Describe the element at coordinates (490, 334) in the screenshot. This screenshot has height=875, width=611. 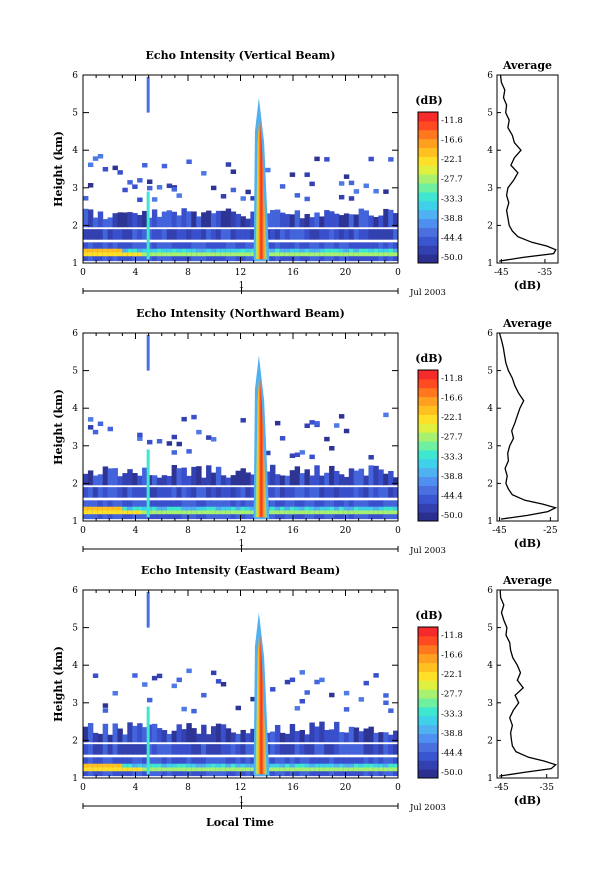
I see `avg-y-tick-label: 6` at that location.